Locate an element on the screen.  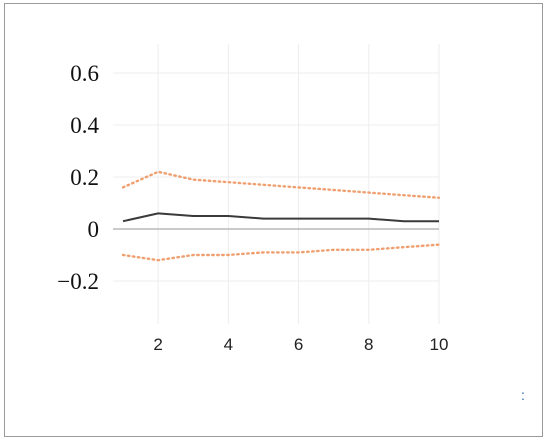
mean-series is located at coordinates (280, 217).